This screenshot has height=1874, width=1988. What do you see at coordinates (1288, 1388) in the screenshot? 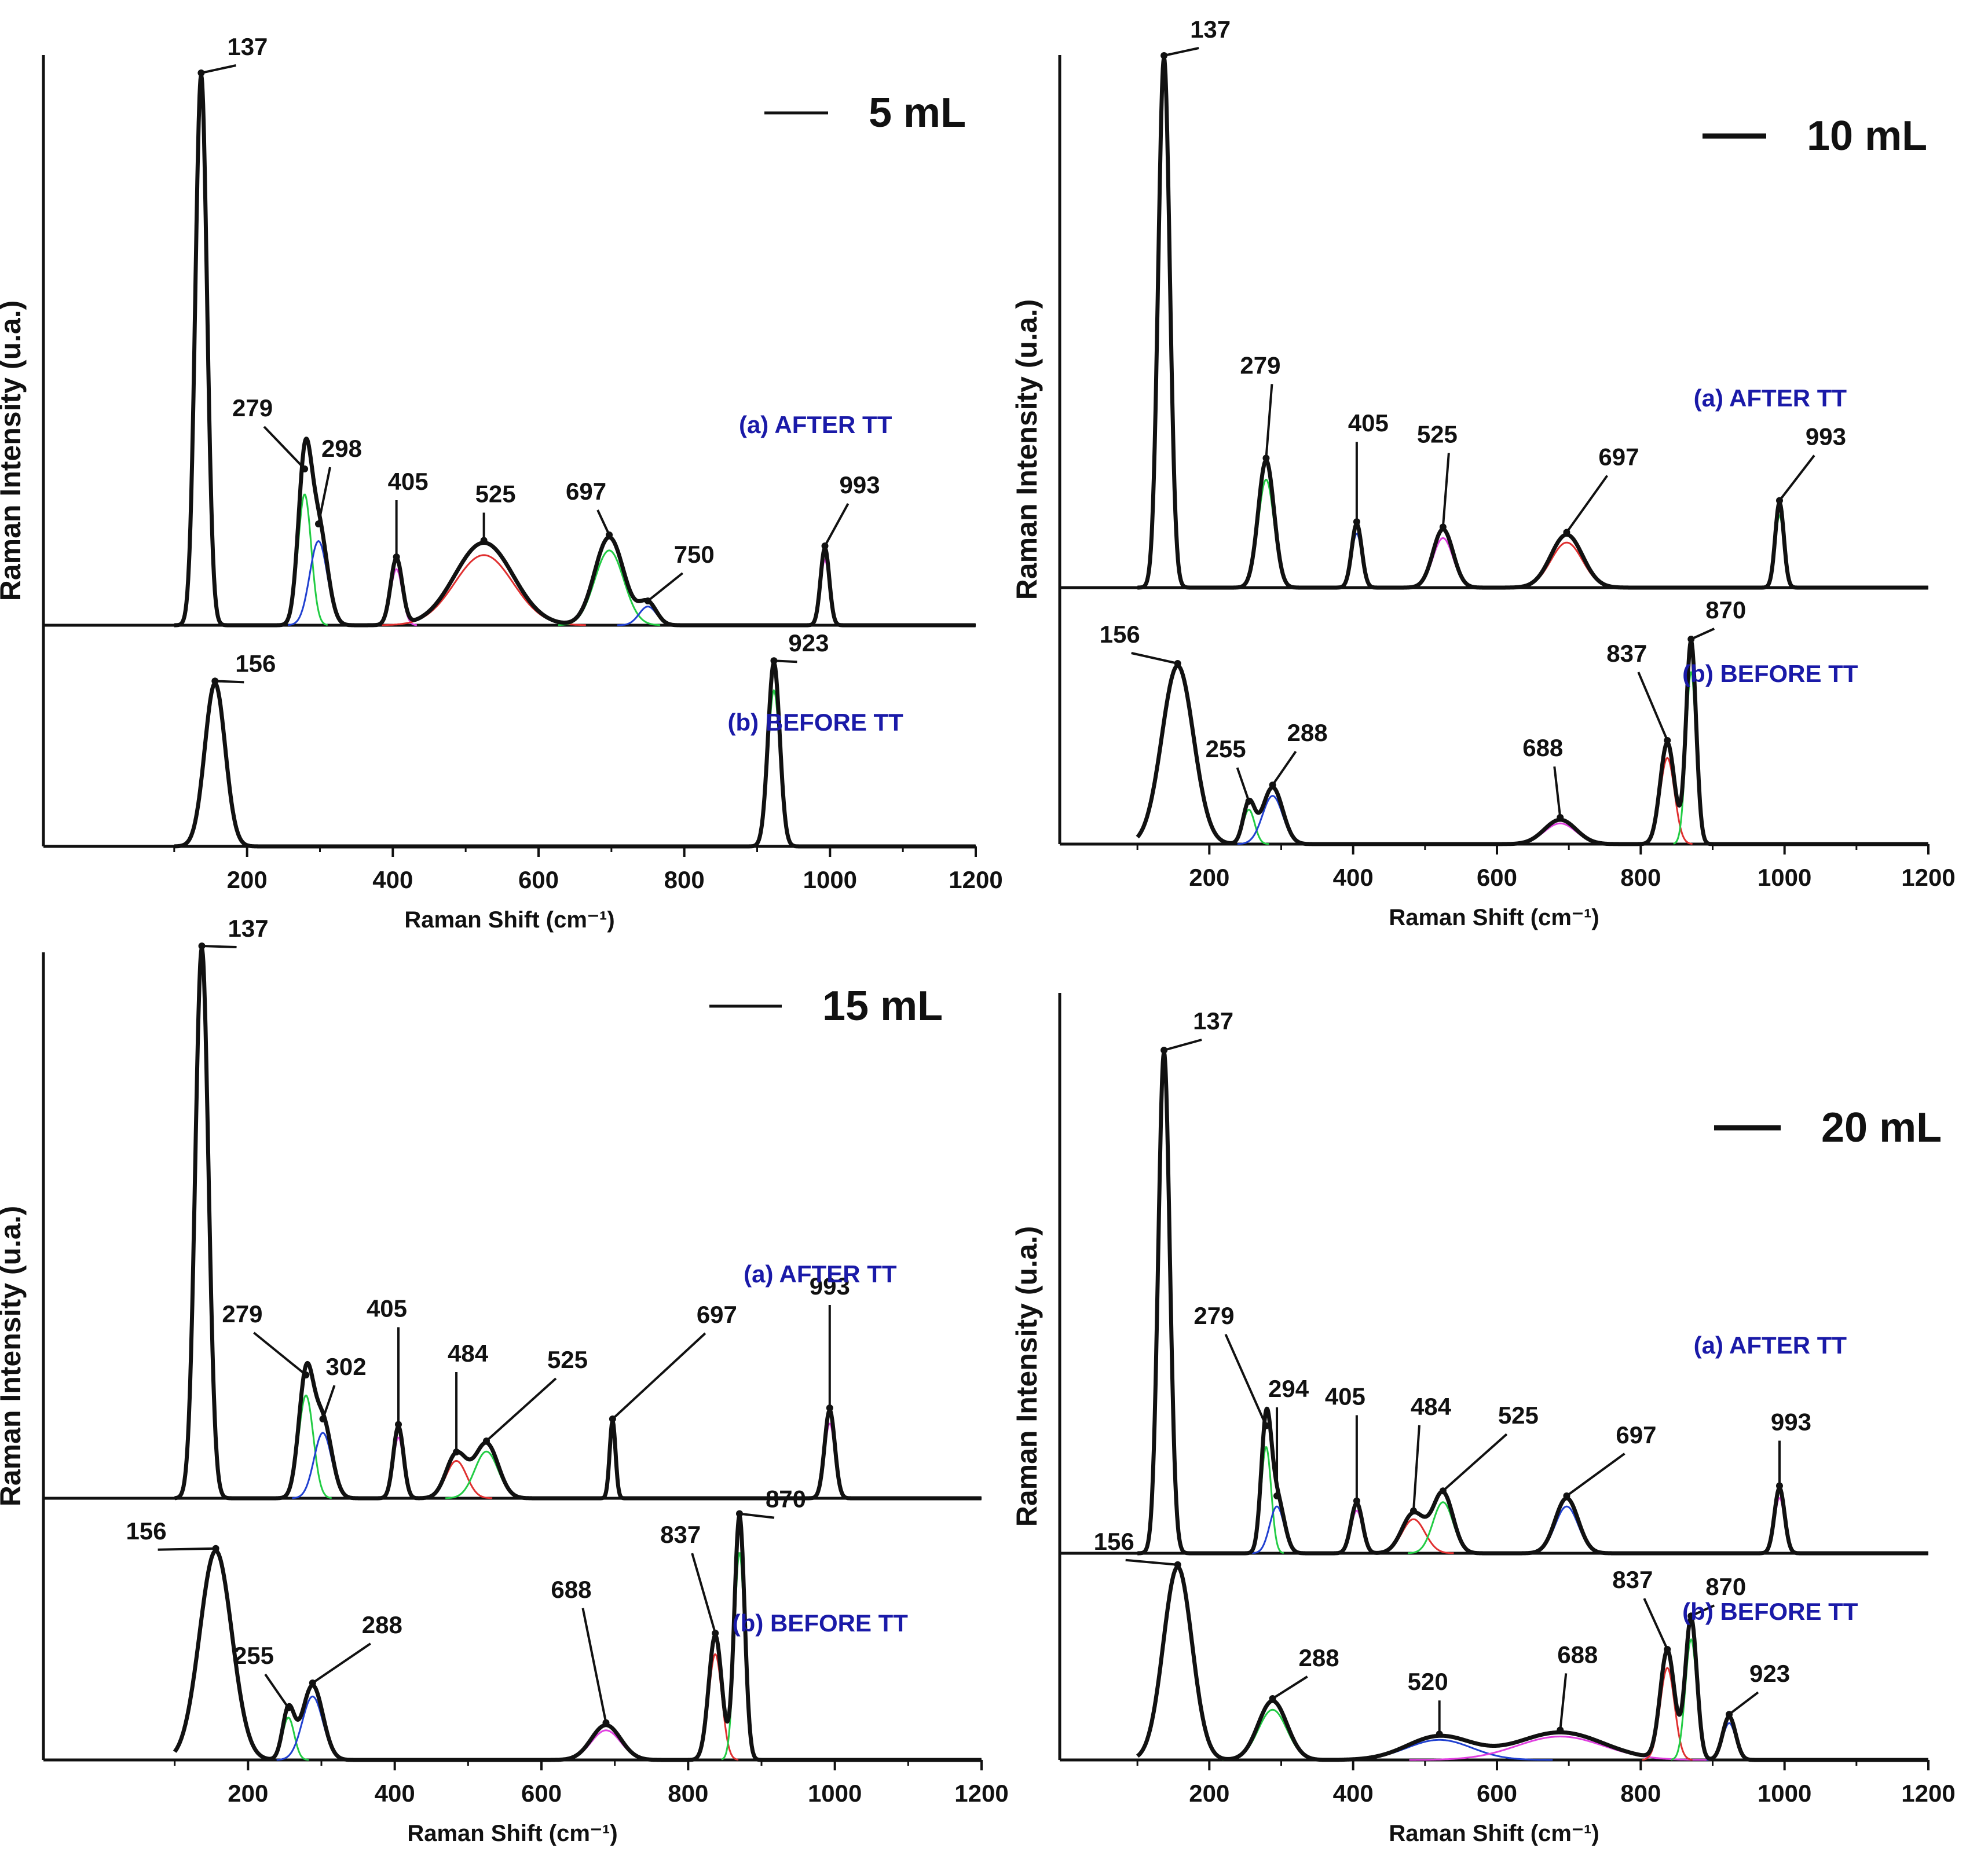
I see `peak-label: 294` at bounding box center [1288, 1388].